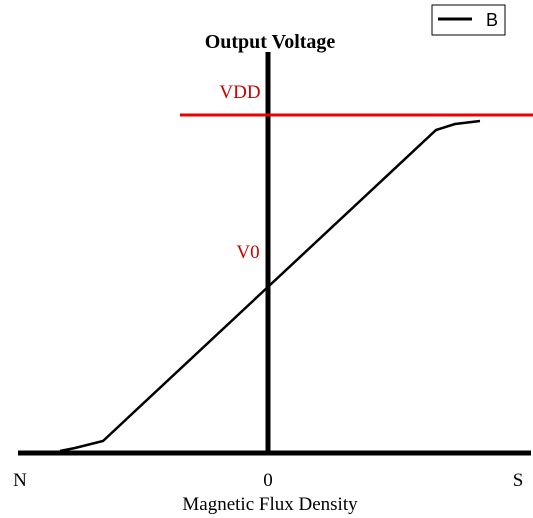 The height and width of the screenshot is (518, 533). Describe the element at coordinates (247, 252) in the screenshot. I see `v0-label: V0` at that location.